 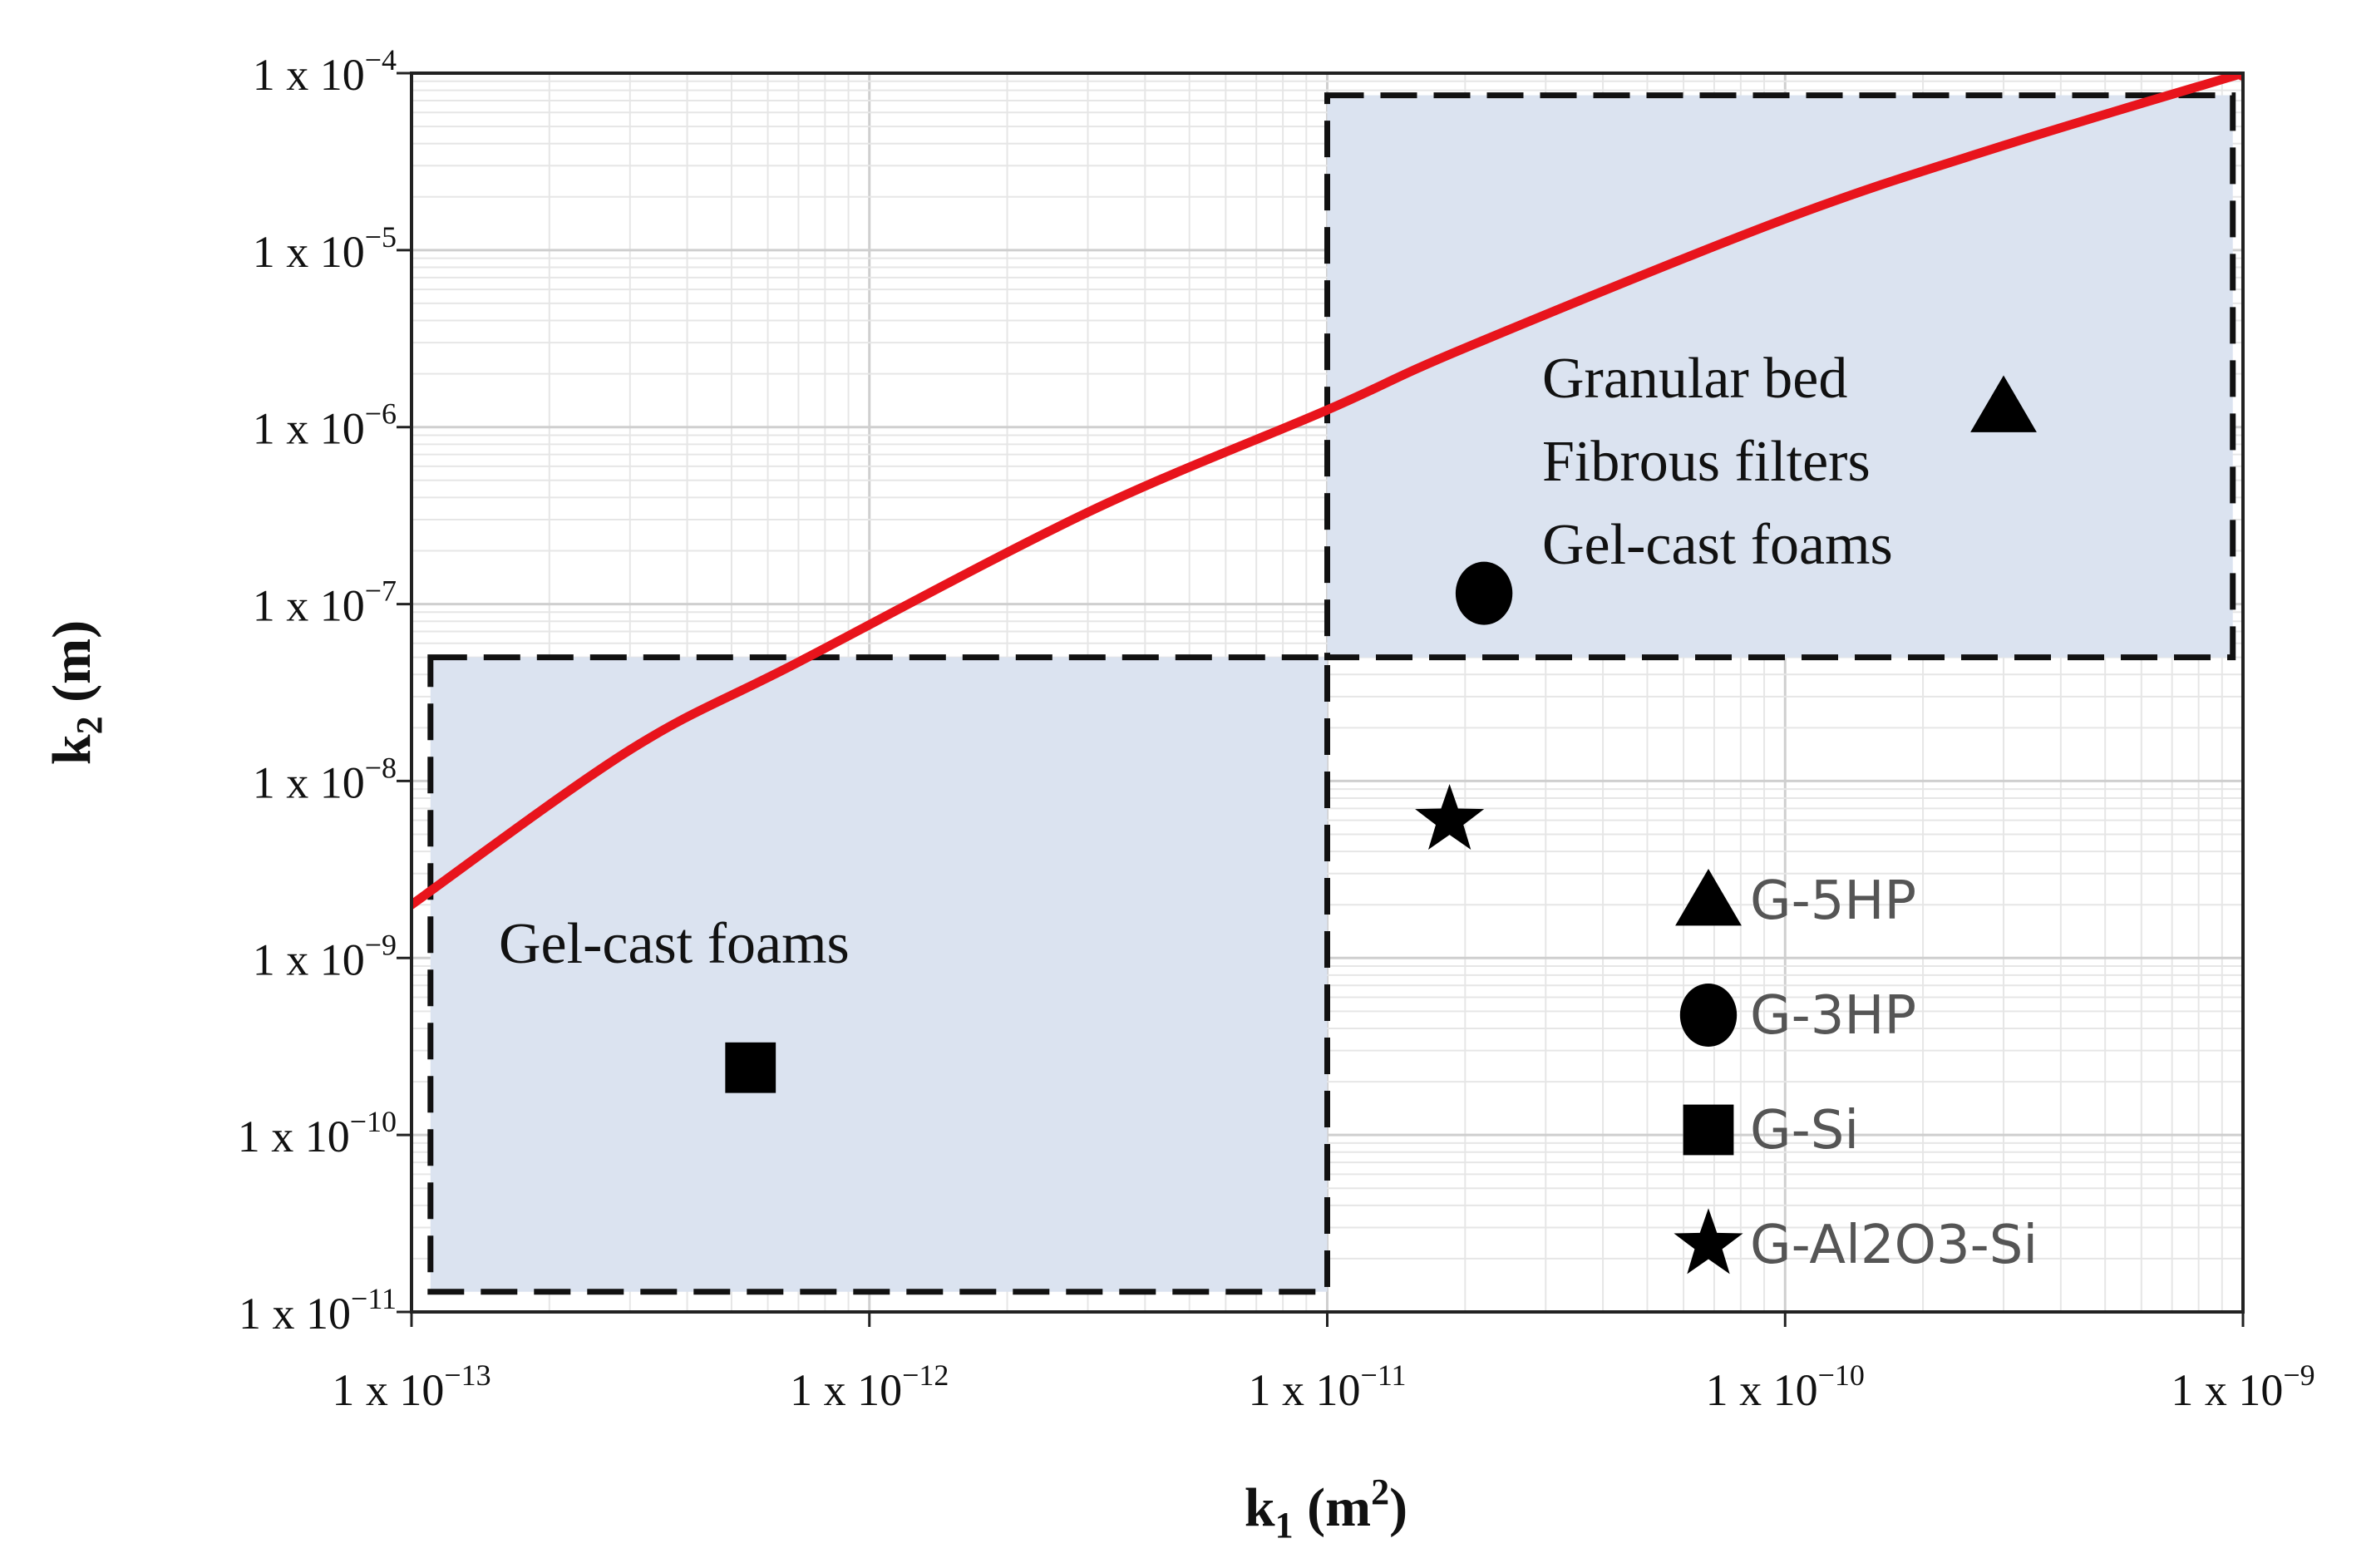 What do you see at coordinates (325, 779) in the screenshot?
I see `y-tick-label: 1 x 10⁻⁸` at bounding box center [325, 779].